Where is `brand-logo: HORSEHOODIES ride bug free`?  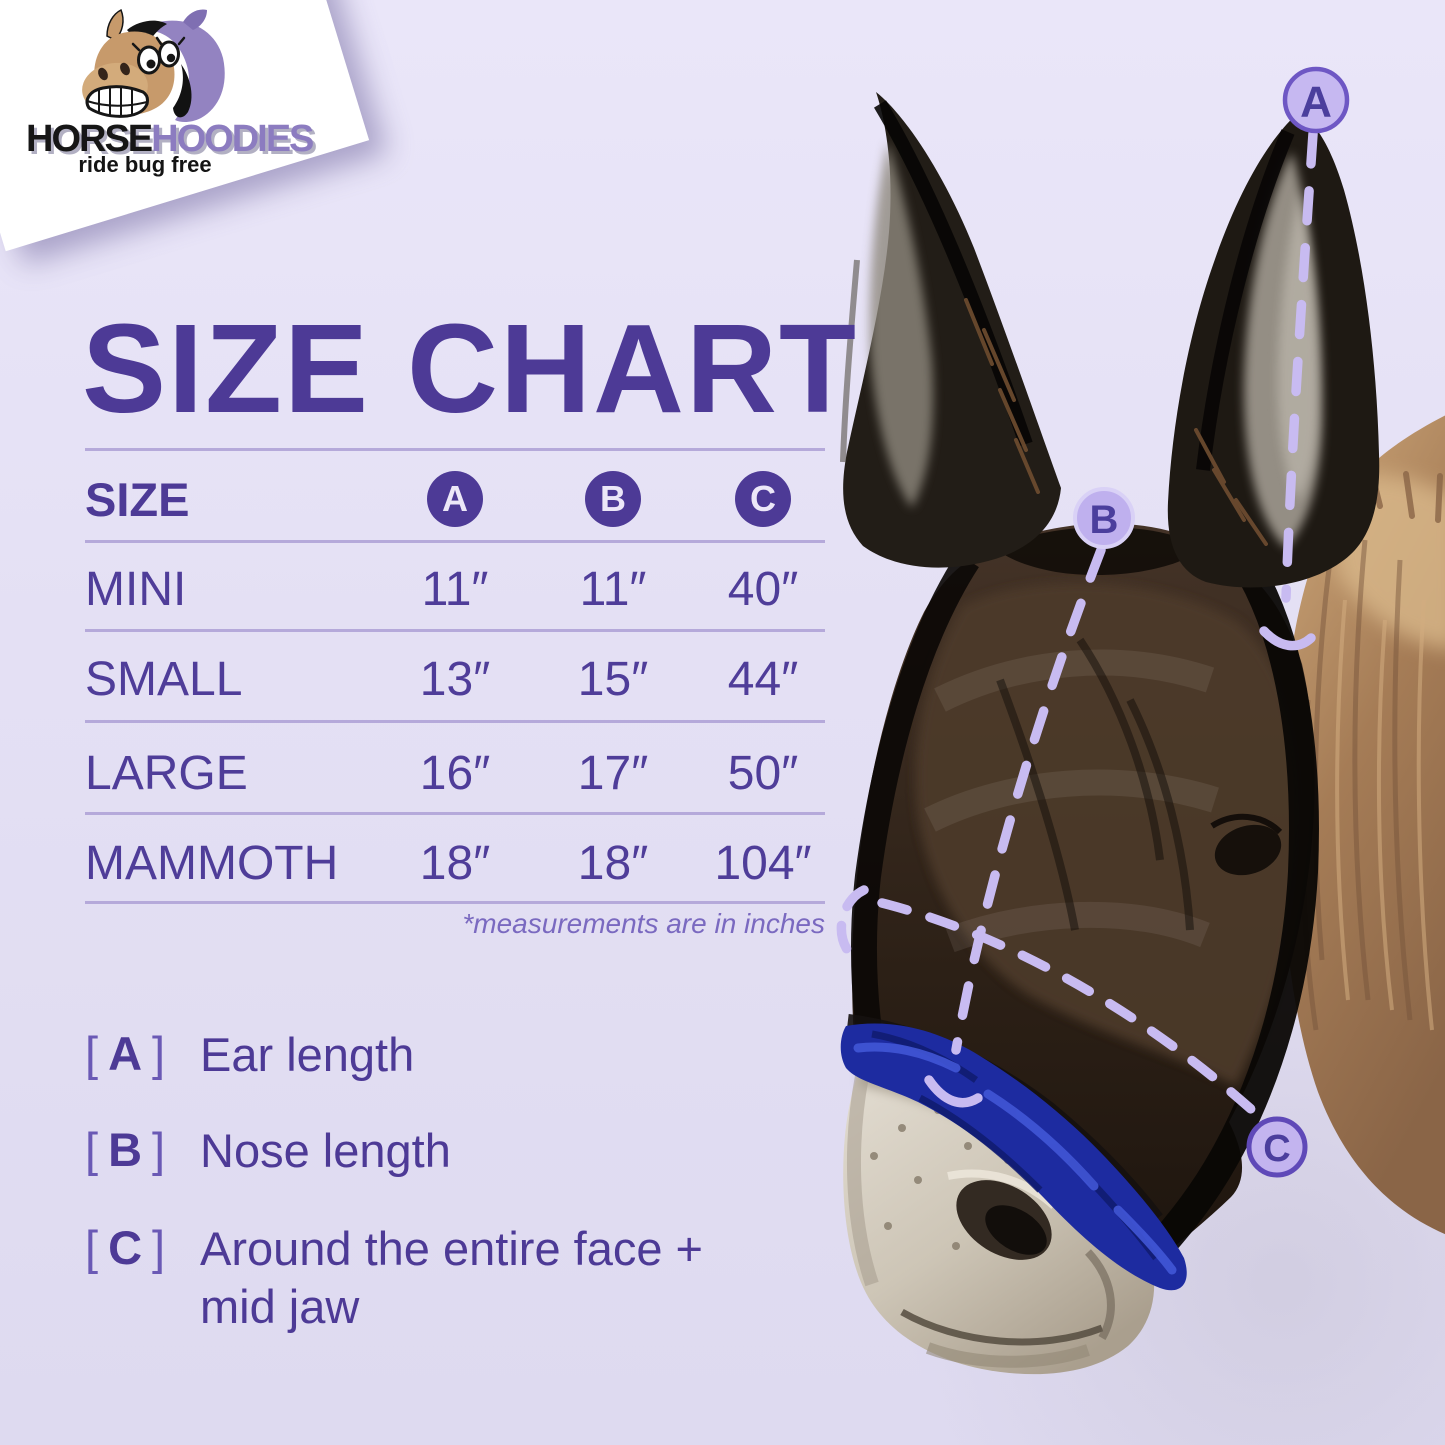
brand-logo: HORSEHOODIES ride bug free is located at coordinates (157, 100).